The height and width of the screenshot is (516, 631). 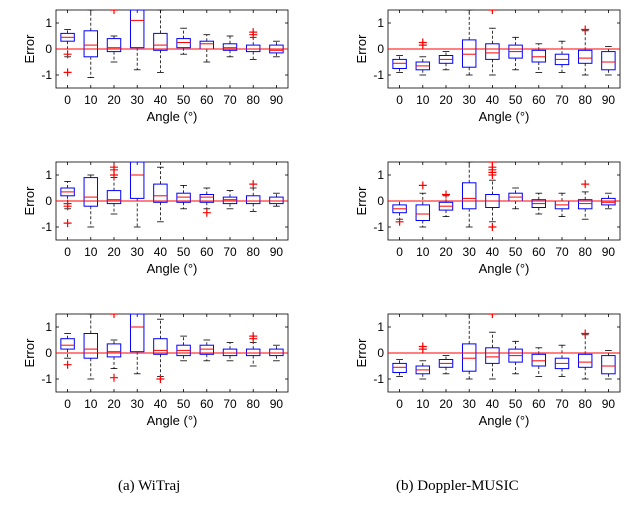 What do you see at coordinates (457, 486) in the screenshot?
I see `caption-doppler-music: (b) Doppler-MUSIC` at bounding box center [457, 486].